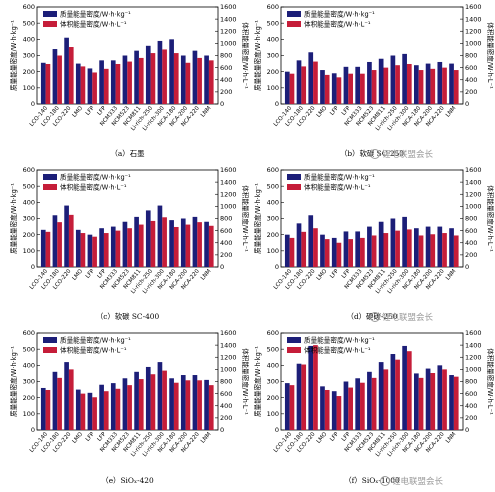  Describe the element at coordinates (29, 203) in the screenshot. I see `left-tick-label: 400` at that location.